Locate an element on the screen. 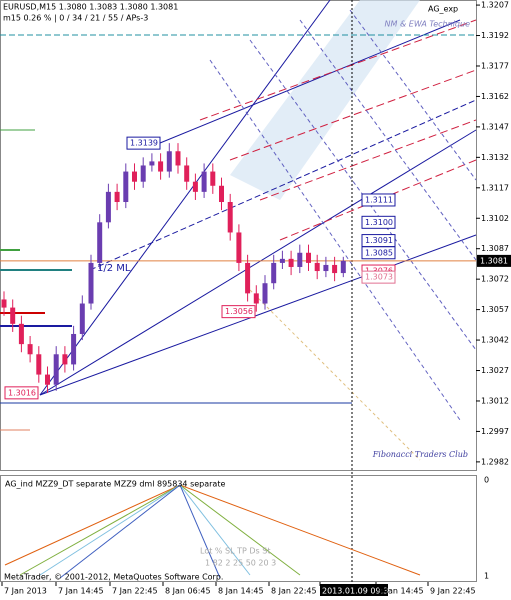  shaded-zone is located at coordinates (325, 100).